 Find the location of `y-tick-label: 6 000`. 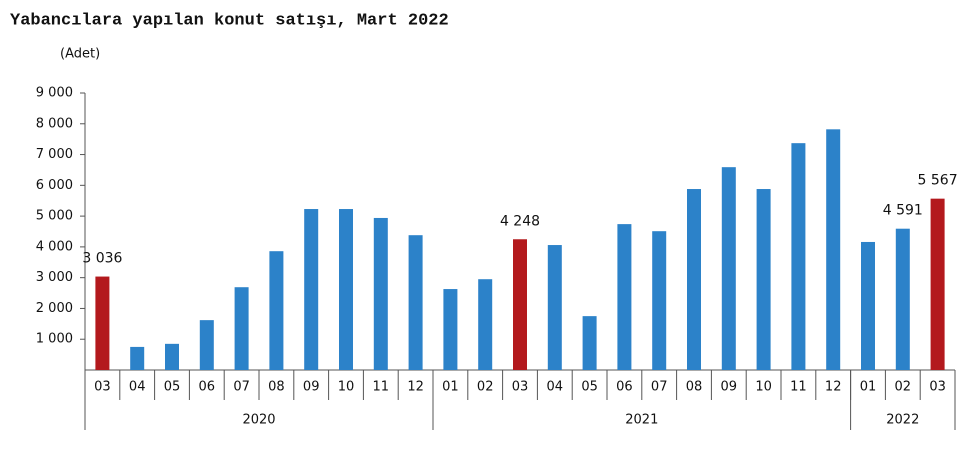

y-tick-label: 6 000 is located at coordinates (54, 185).